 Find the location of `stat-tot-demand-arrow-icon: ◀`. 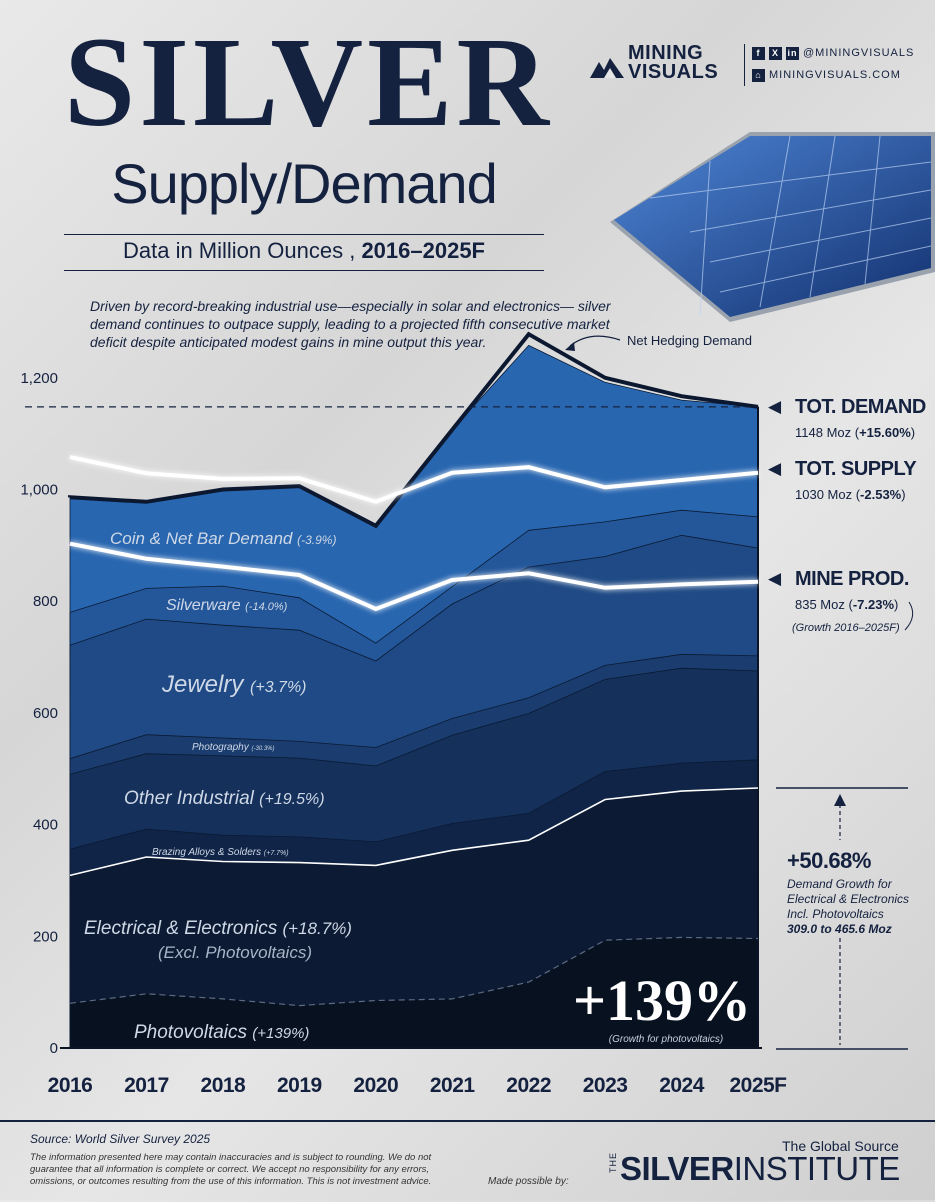

stat-tot-demand-arrow-icon: ◀ is located at coordinates (775, 407).